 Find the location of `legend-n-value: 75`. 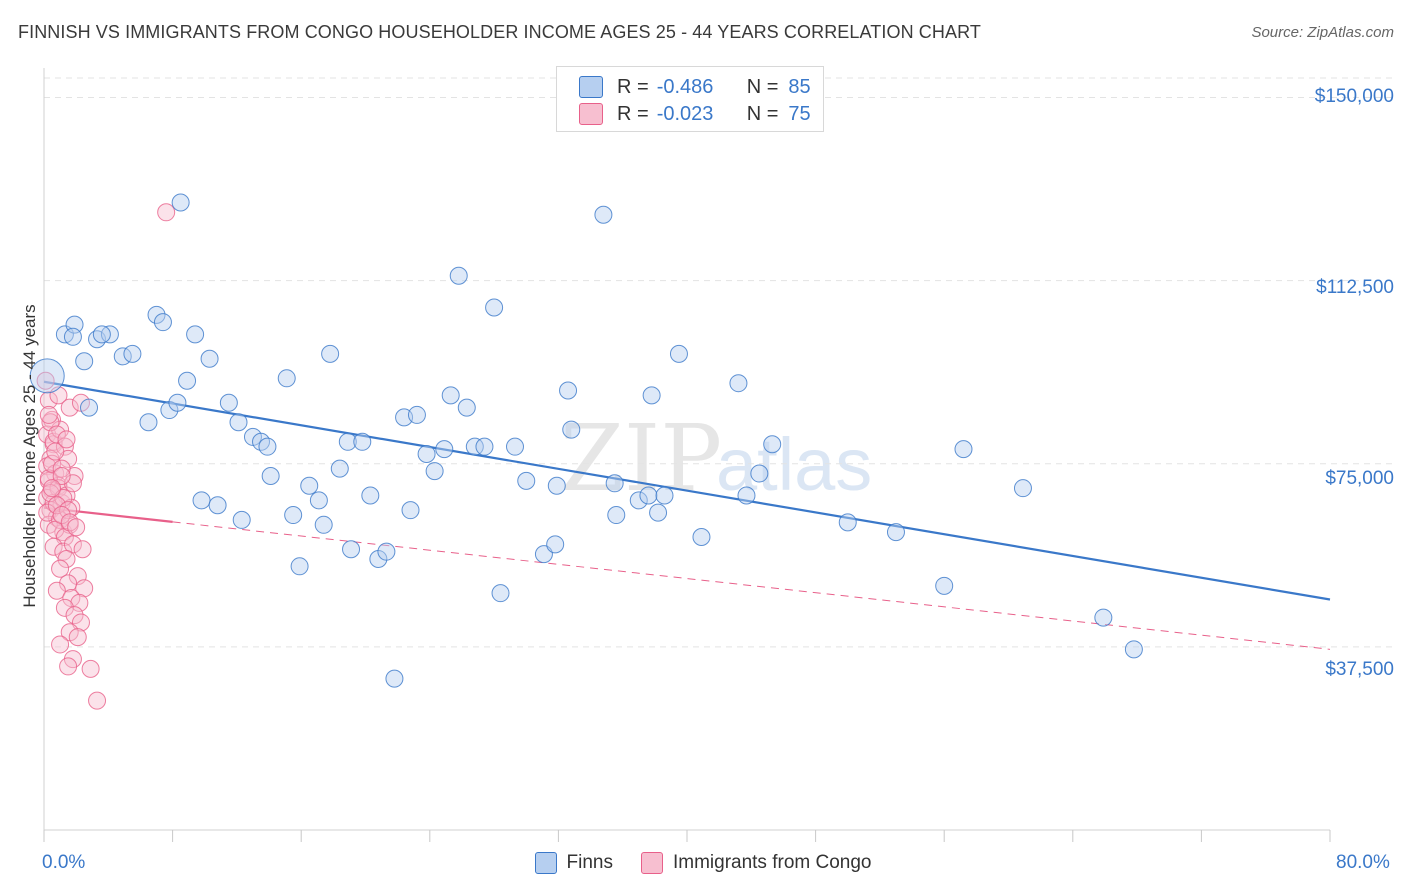

legend-n-value: 75 is located at coordinates (799, 113).